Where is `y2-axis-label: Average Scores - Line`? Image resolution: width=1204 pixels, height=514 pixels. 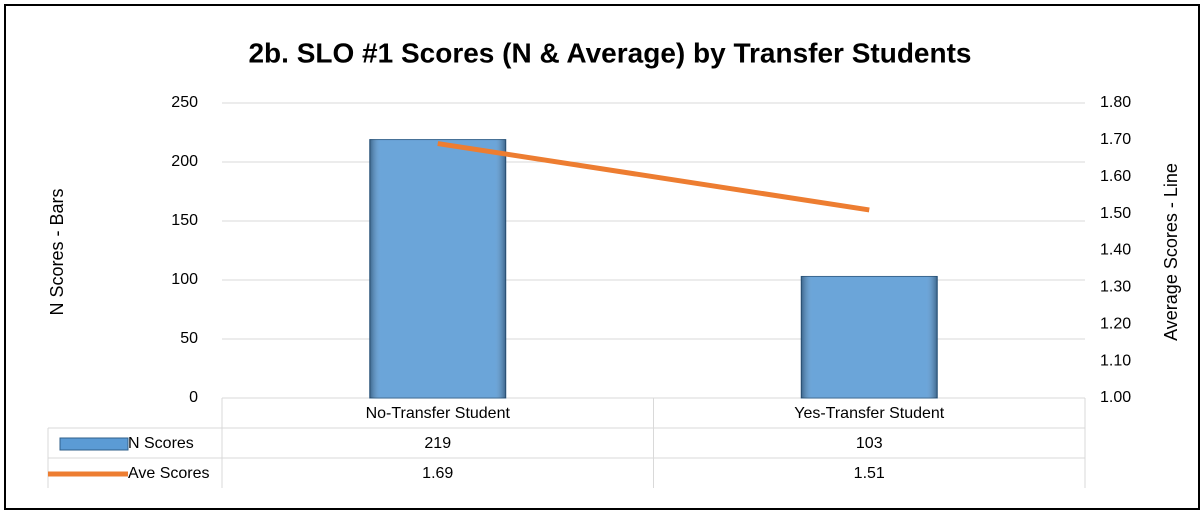
y2-axis-label: Average Scores - Line is located at coordinates (1171, 252).